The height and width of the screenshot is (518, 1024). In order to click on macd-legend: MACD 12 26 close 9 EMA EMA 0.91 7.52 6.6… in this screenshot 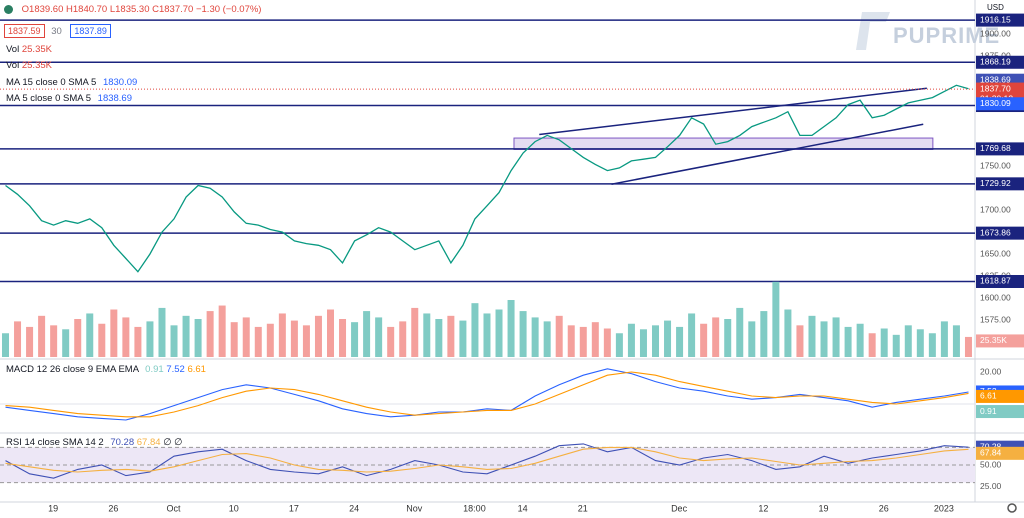, I will do `click(106, 369)`.